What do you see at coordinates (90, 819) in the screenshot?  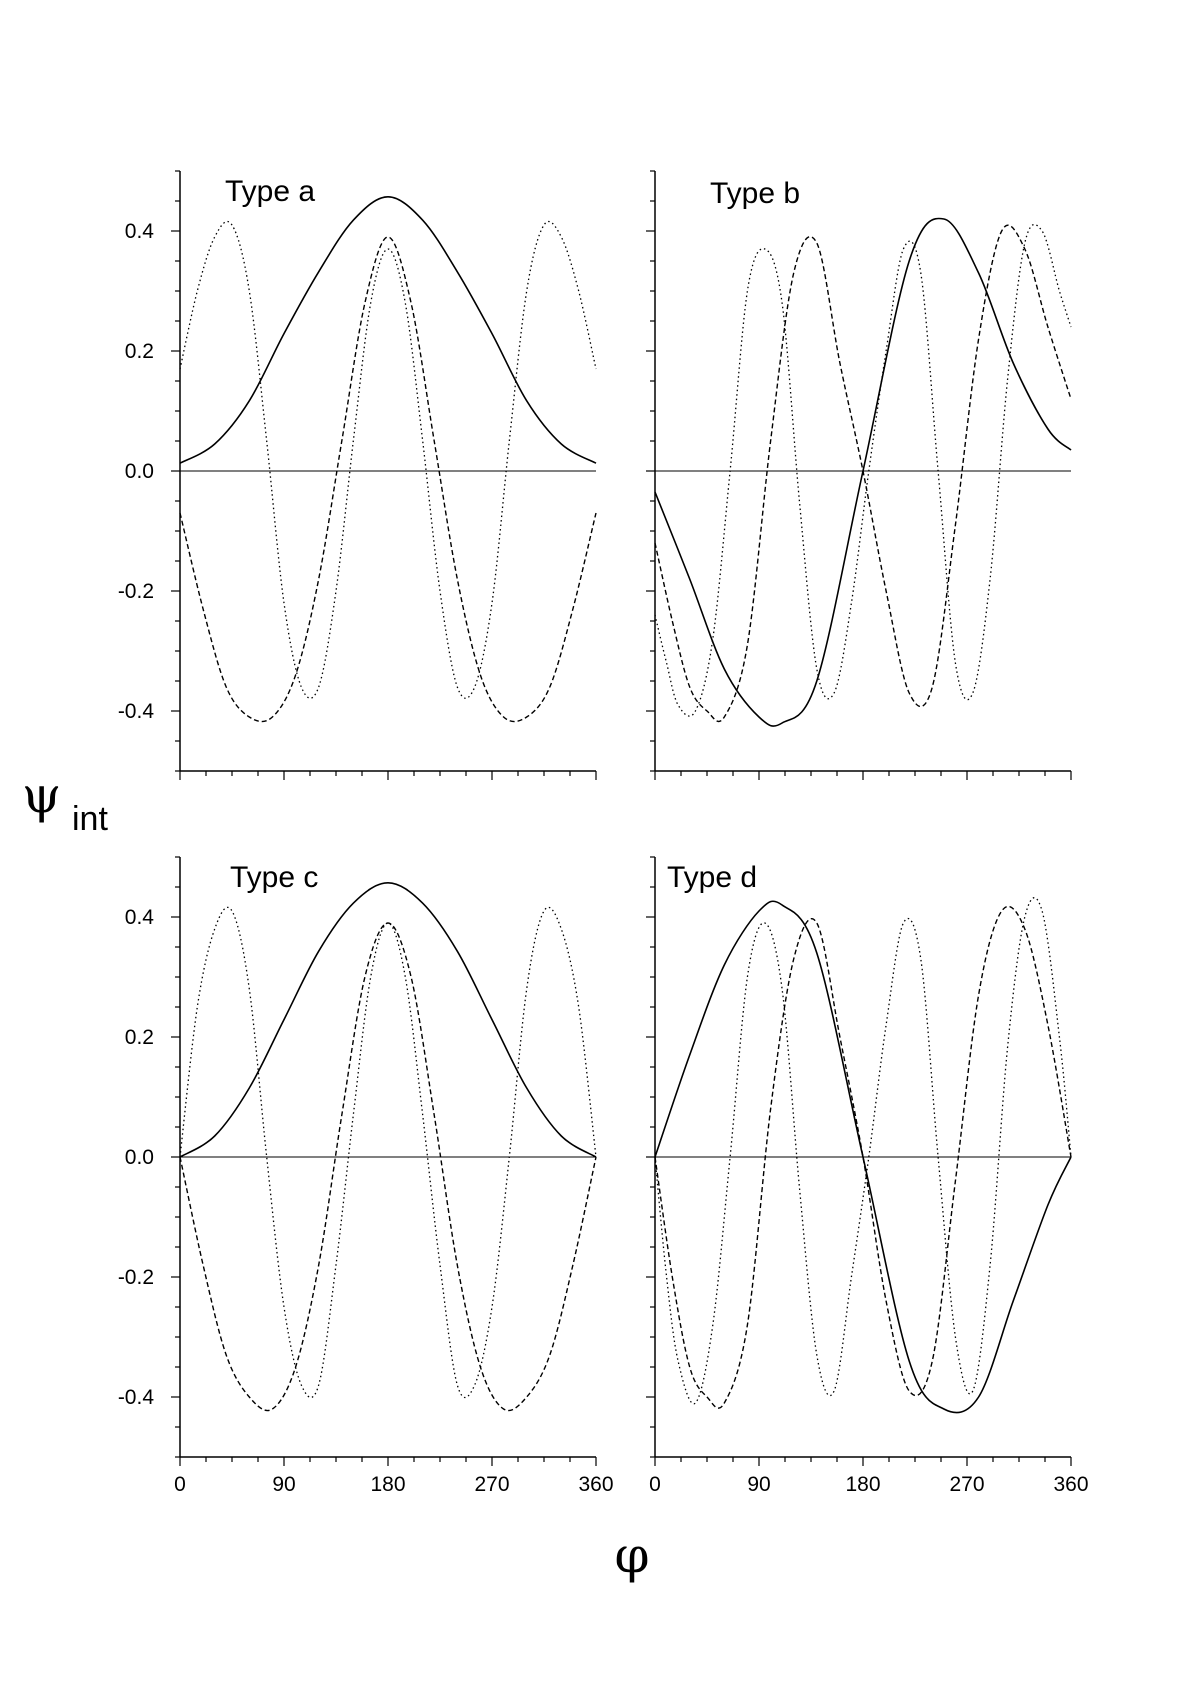 I see `y-axis-label-subscript: int` at bounding box center [90, 819].